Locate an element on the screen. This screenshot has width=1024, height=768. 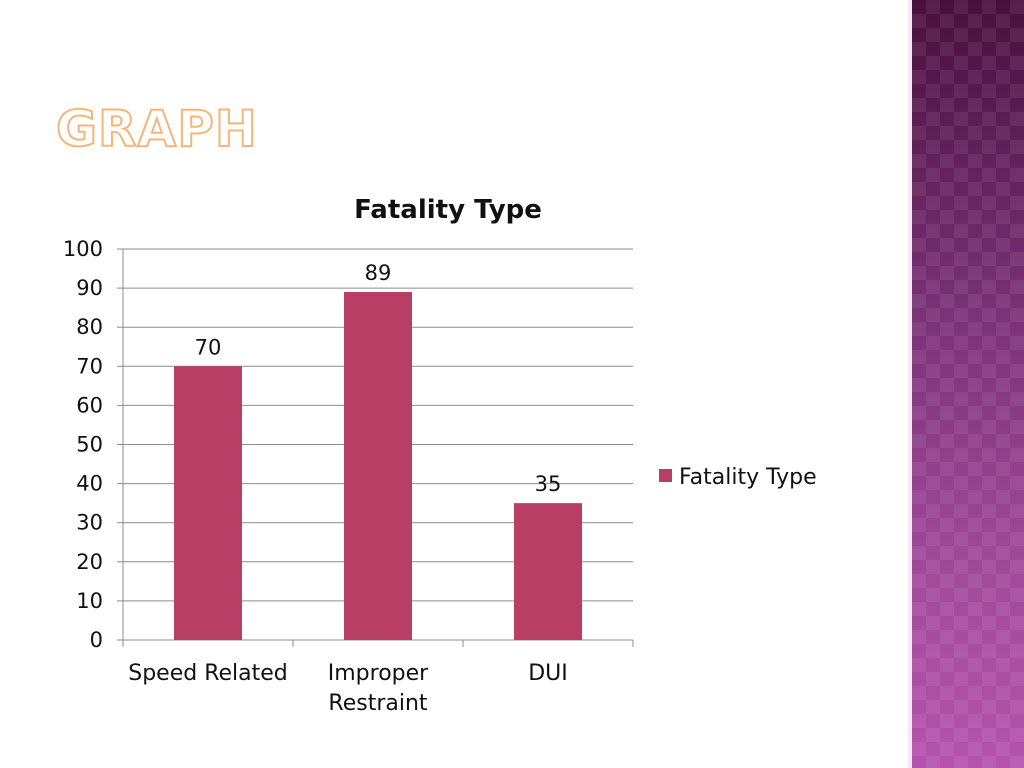
y-tick-label: 20 is located at coordinates (89, 562).